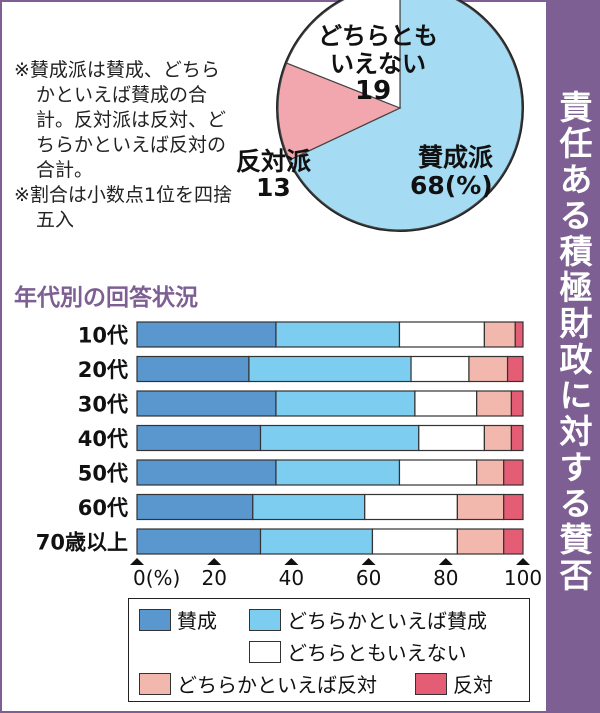  I want to click on side-band, so click(573, 356).